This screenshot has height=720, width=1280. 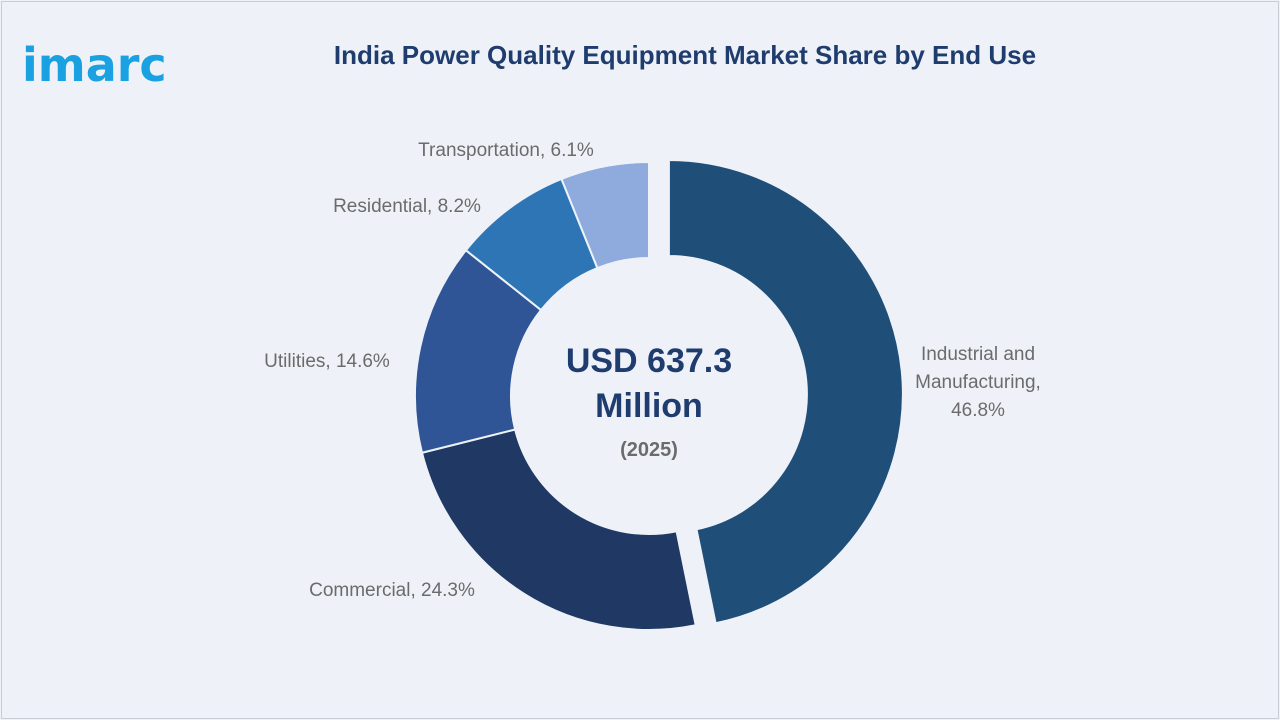 I want to click on logo-text: imarc, so click(x=94, y=65).